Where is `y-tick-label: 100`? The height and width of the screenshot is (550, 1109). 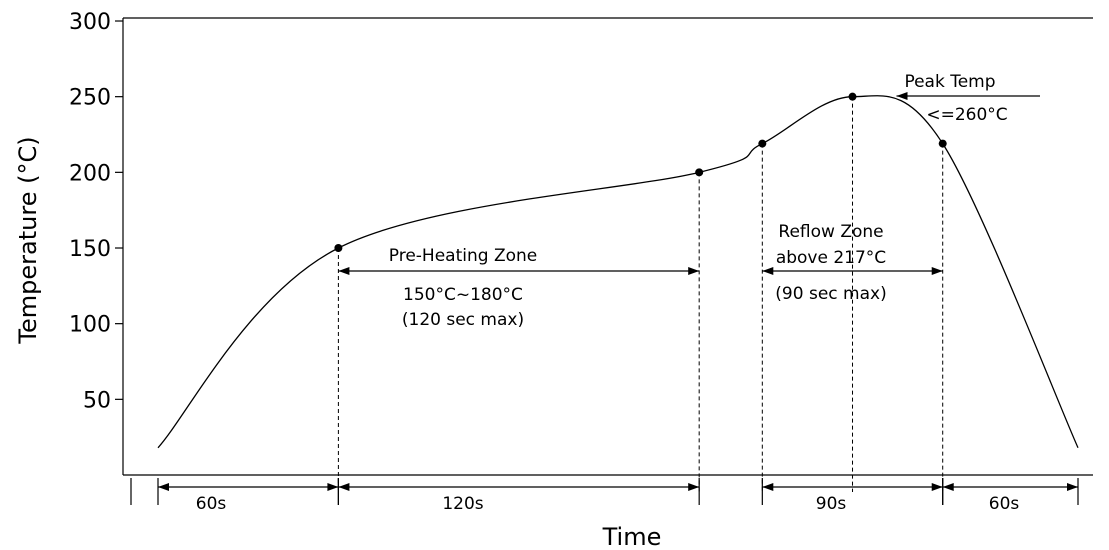
y-tick-label: 100 is located at coordinates (90, 325).